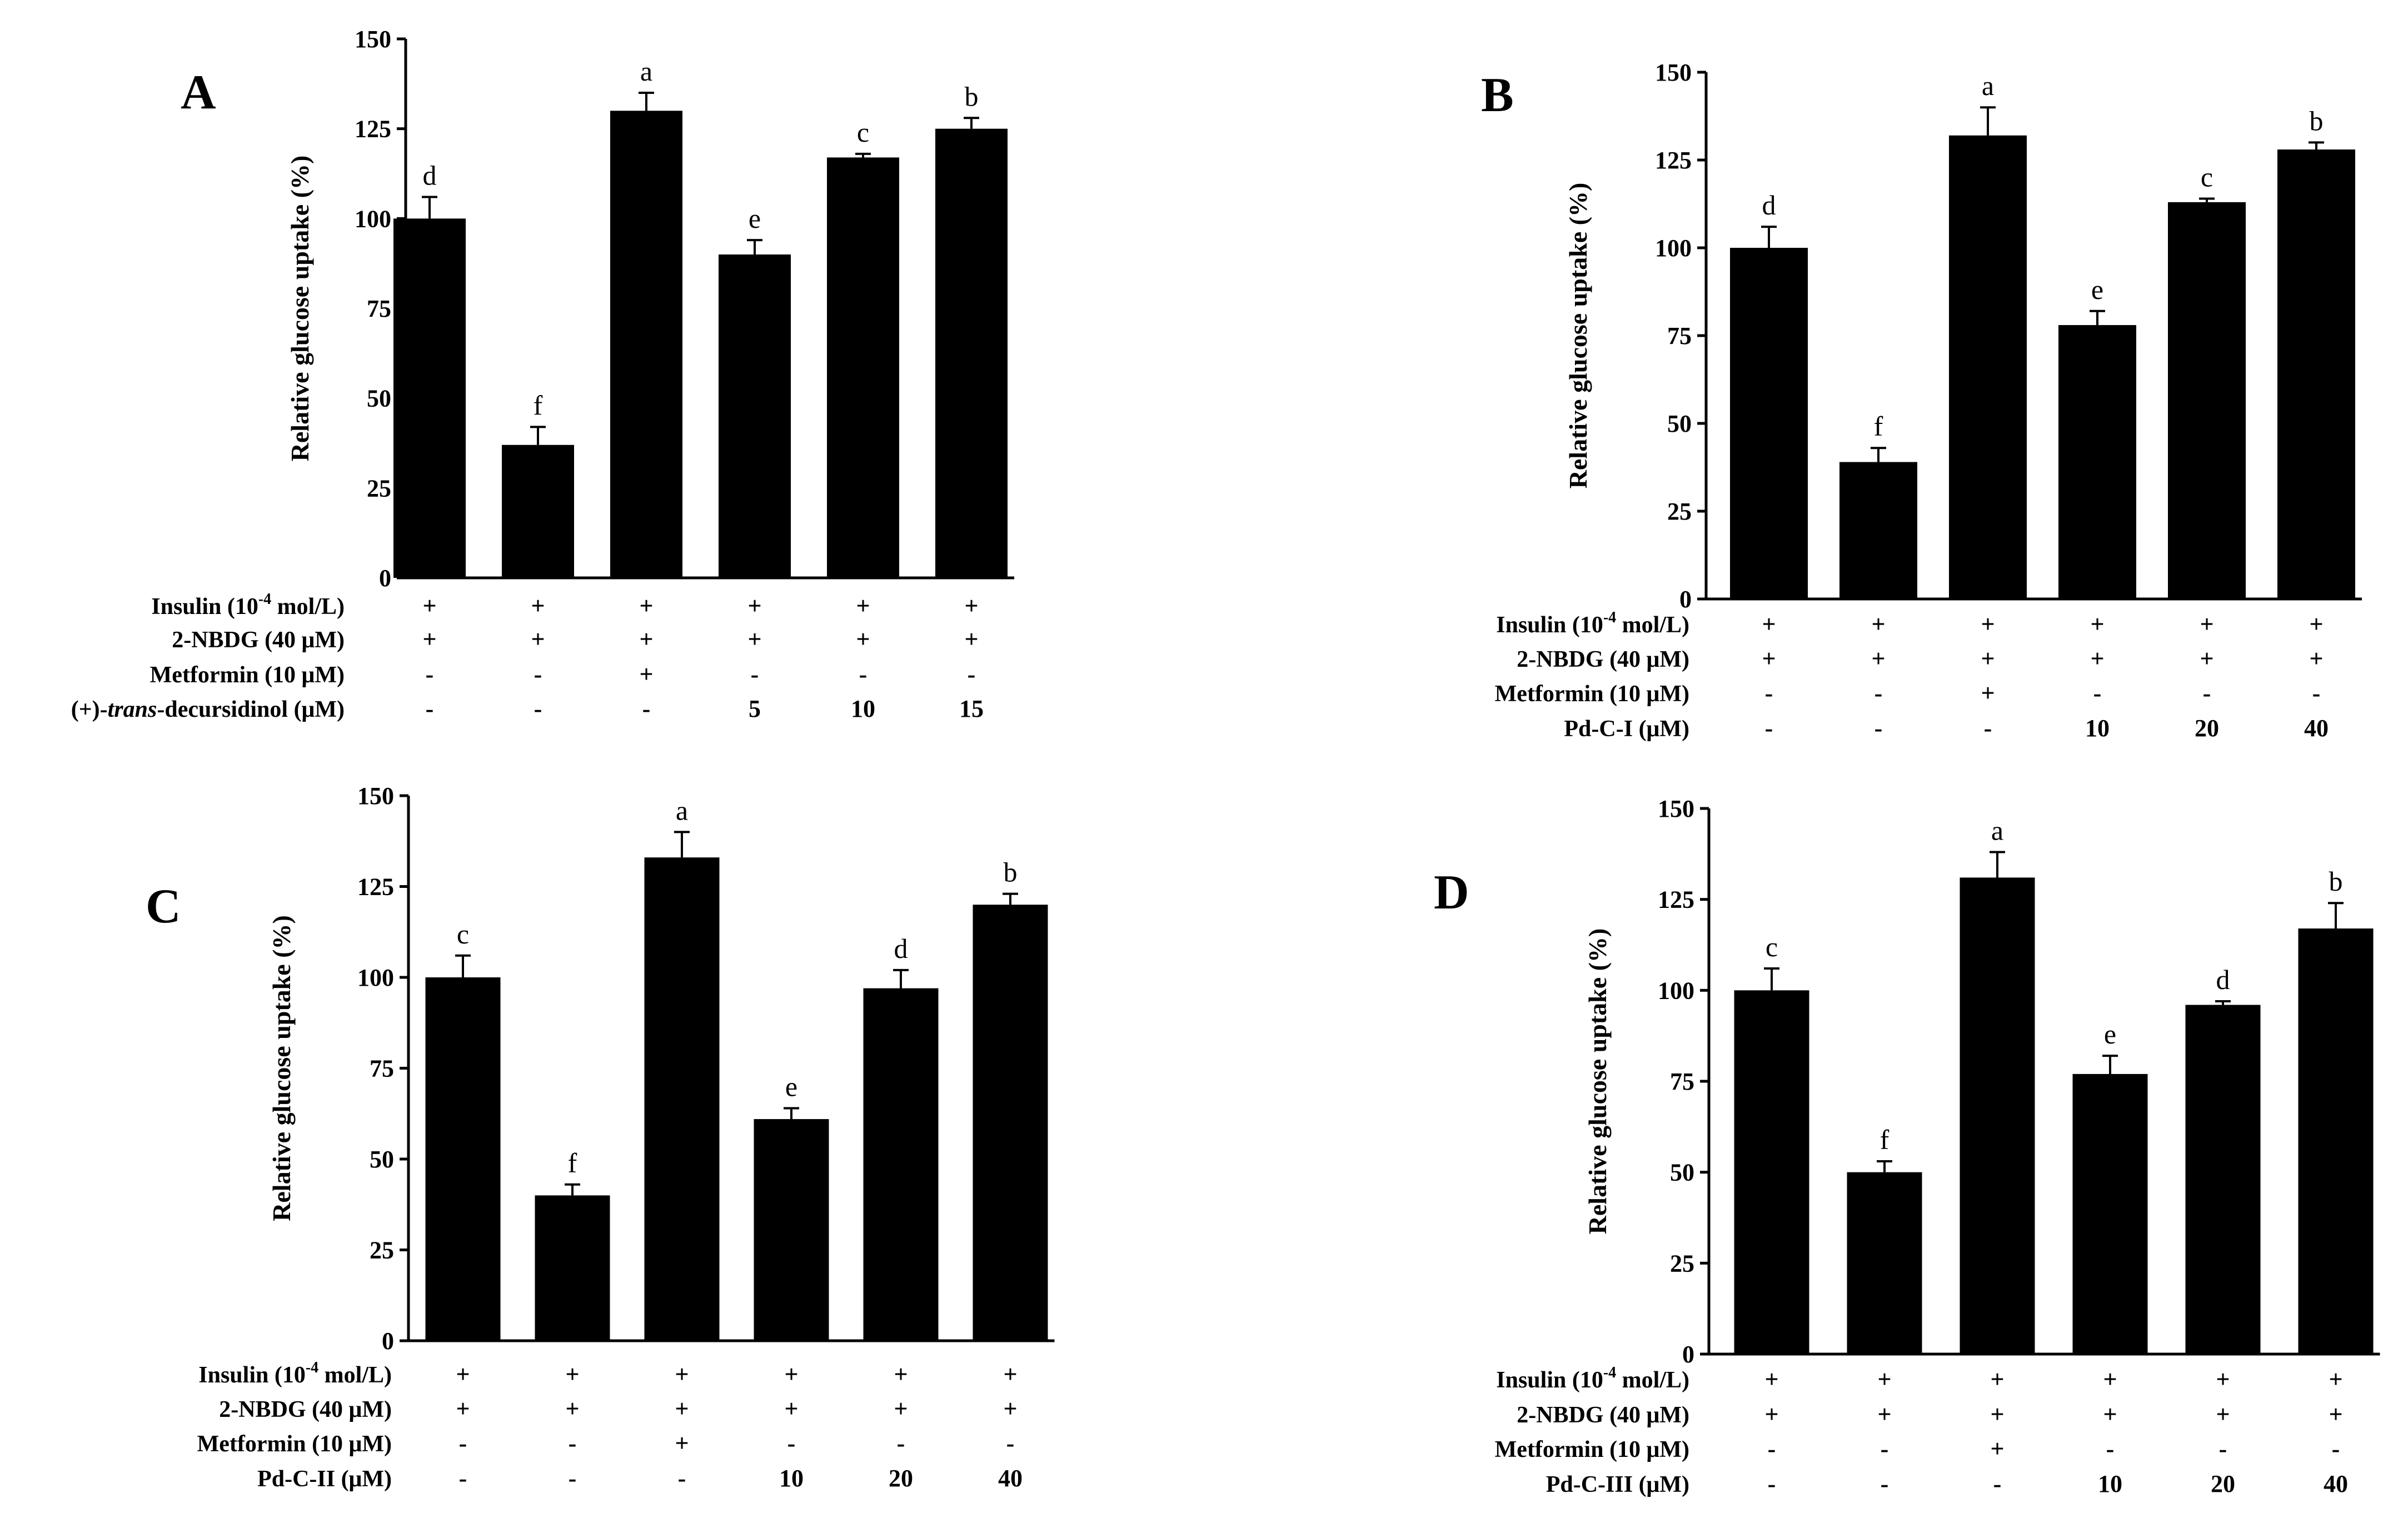  Describe the element at coordinates (163, 906) in the screenshot. I see `panel-label: C` at that location.